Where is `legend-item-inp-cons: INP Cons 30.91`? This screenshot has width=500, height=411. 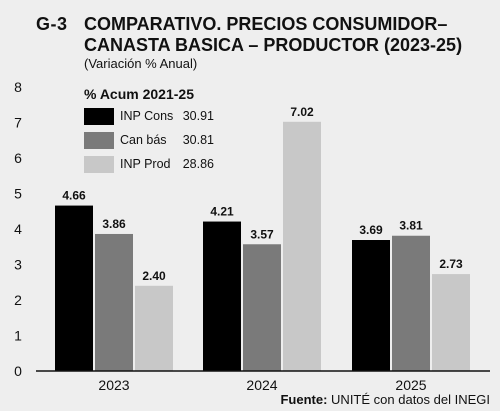
legend-item-inp-cons: INP Cons 30.91 is located at coordinates (149, 116).